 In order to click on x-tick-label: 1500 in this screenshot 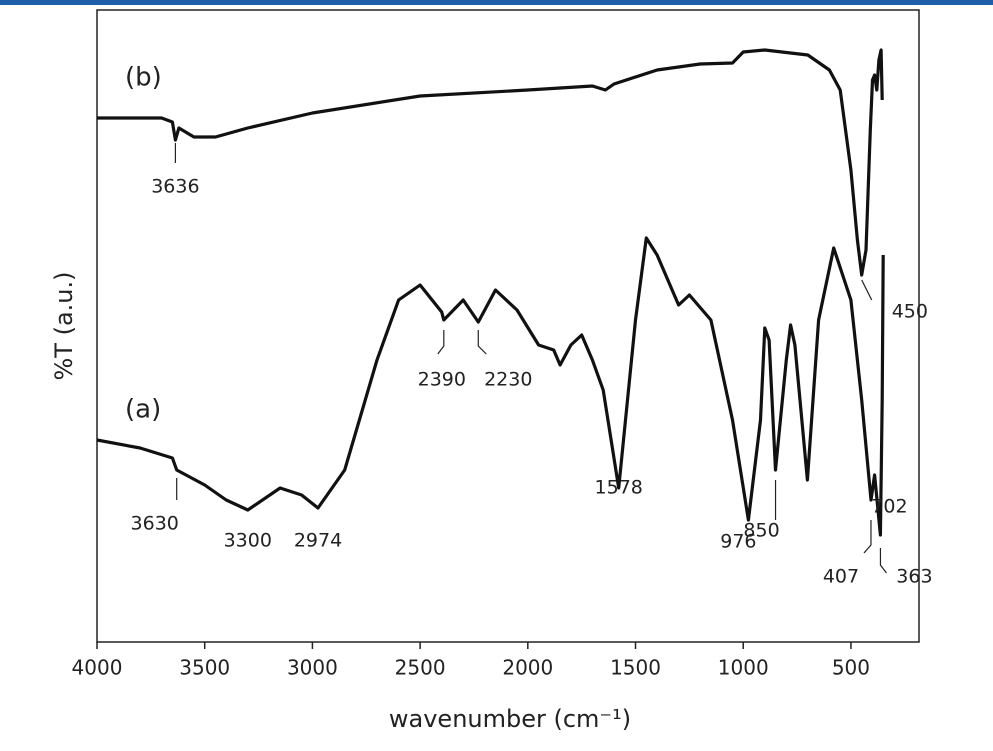, I will do `click(635, 668)`.